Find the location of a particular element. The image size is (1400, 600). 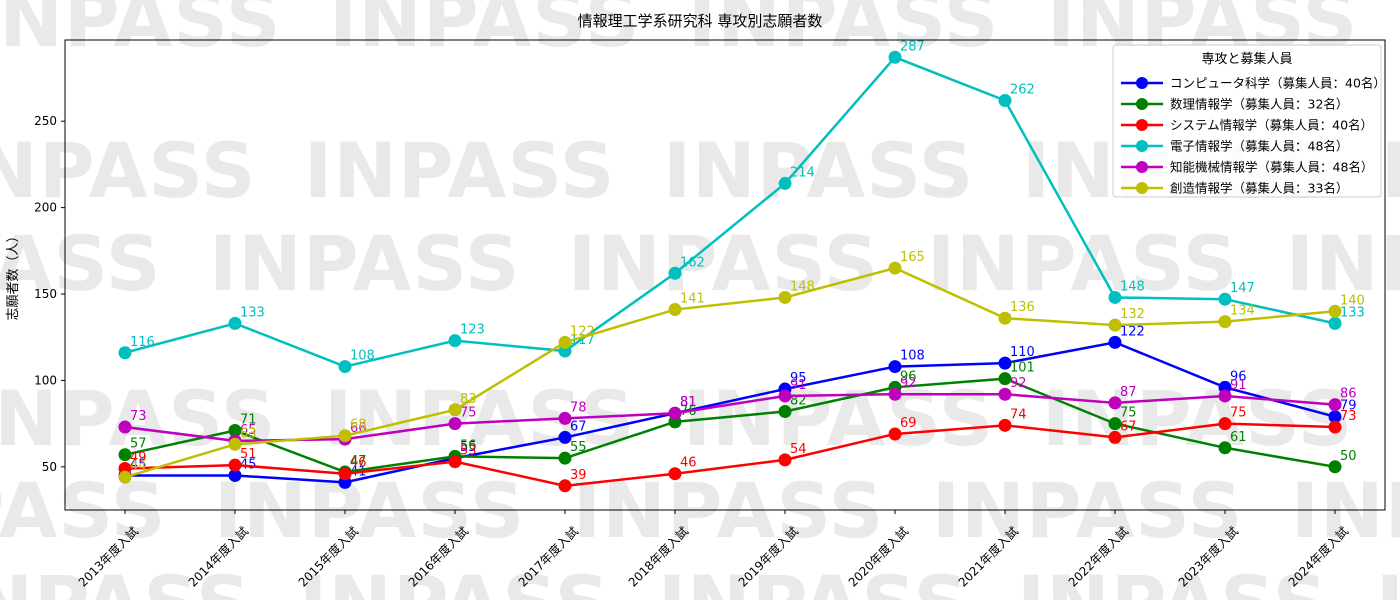

data-label: 116 is located at coordinates (142, 342).